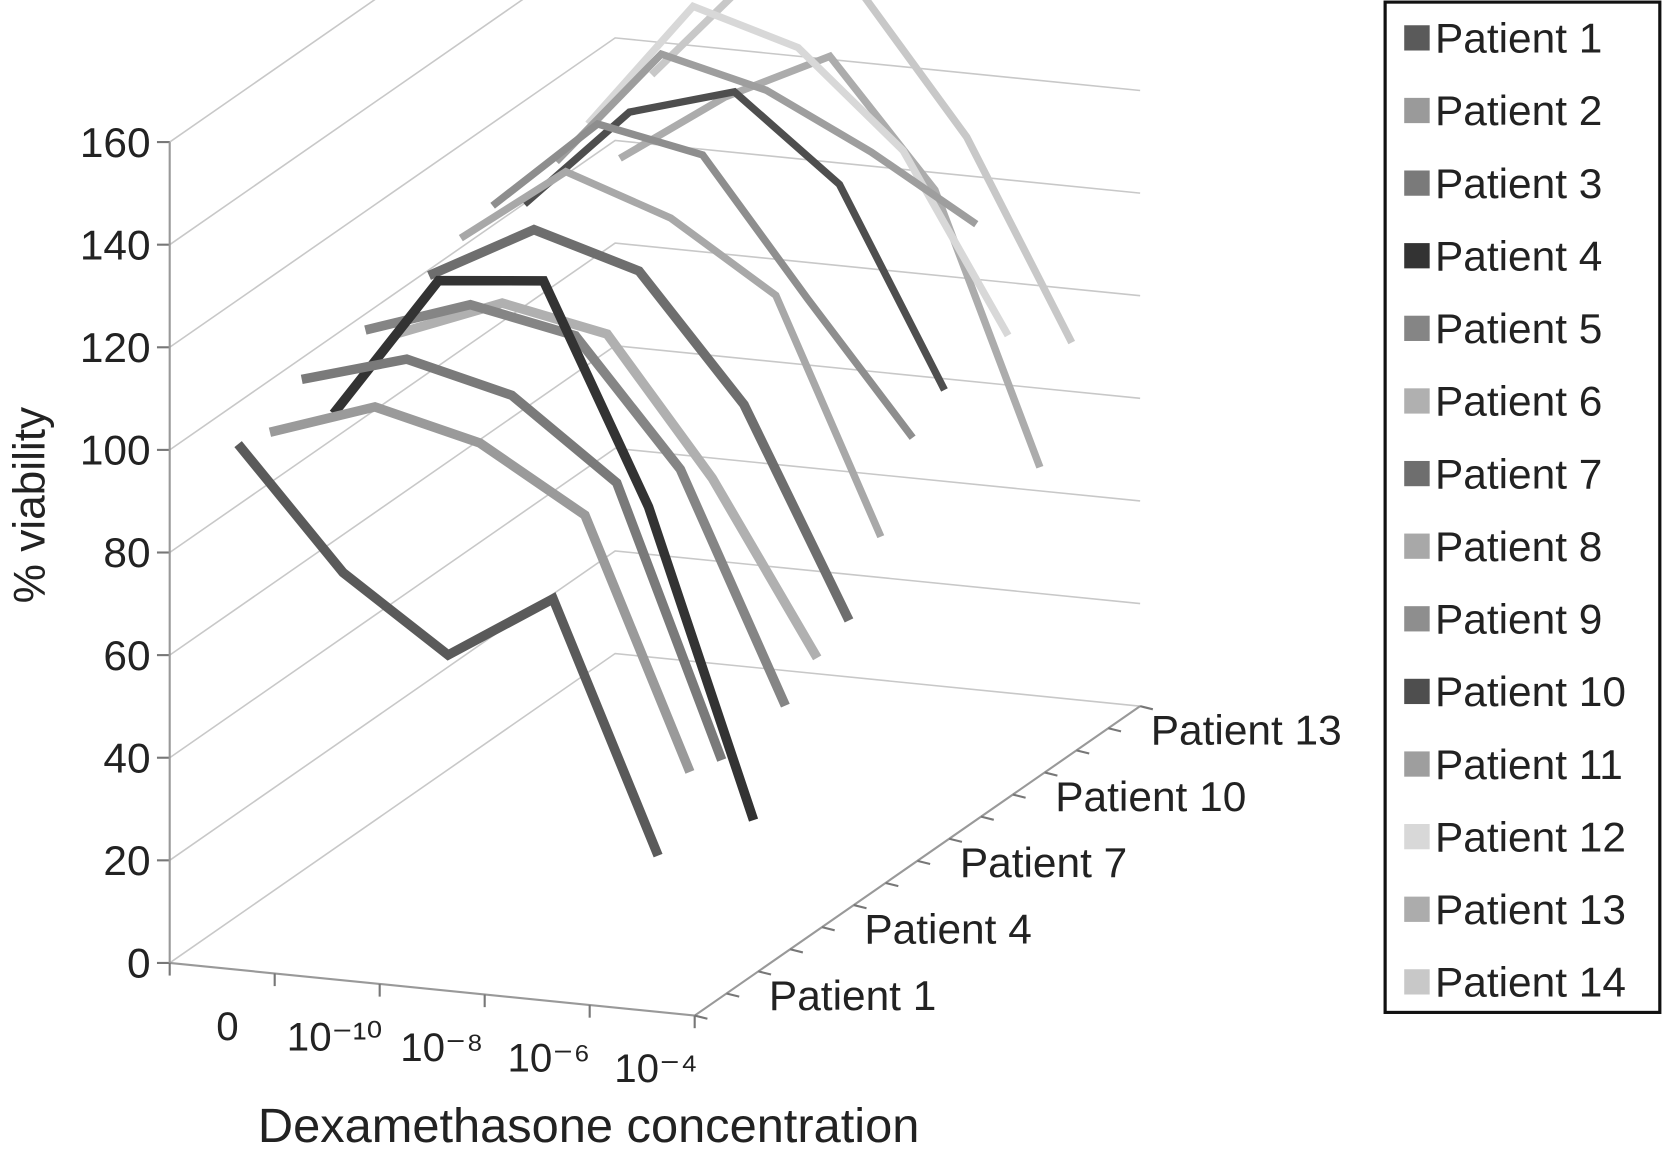  What do you see at coordinates (1518, 546) in the screenshot?
I see `legend-label: Patient 8` at bounding box center [1518, 546].